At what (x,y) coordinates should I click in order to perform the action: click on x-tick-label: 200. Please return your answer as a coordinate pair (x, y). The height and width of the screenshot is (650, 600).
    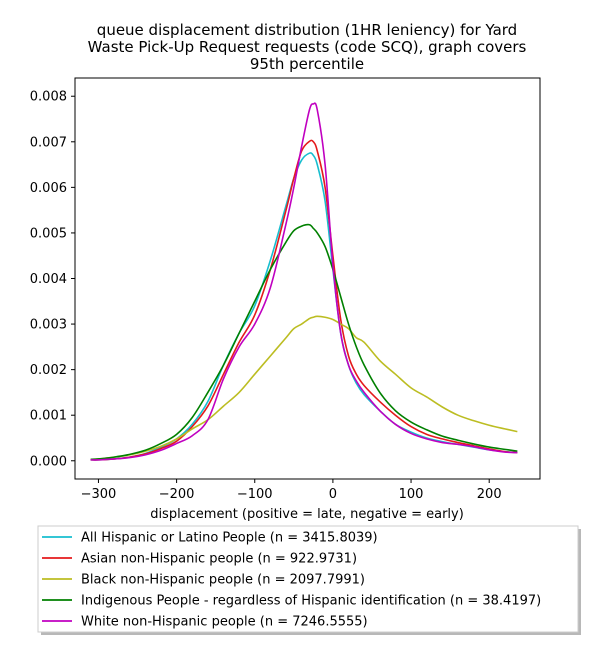
    Looking at the image, I should click on (489, 494).